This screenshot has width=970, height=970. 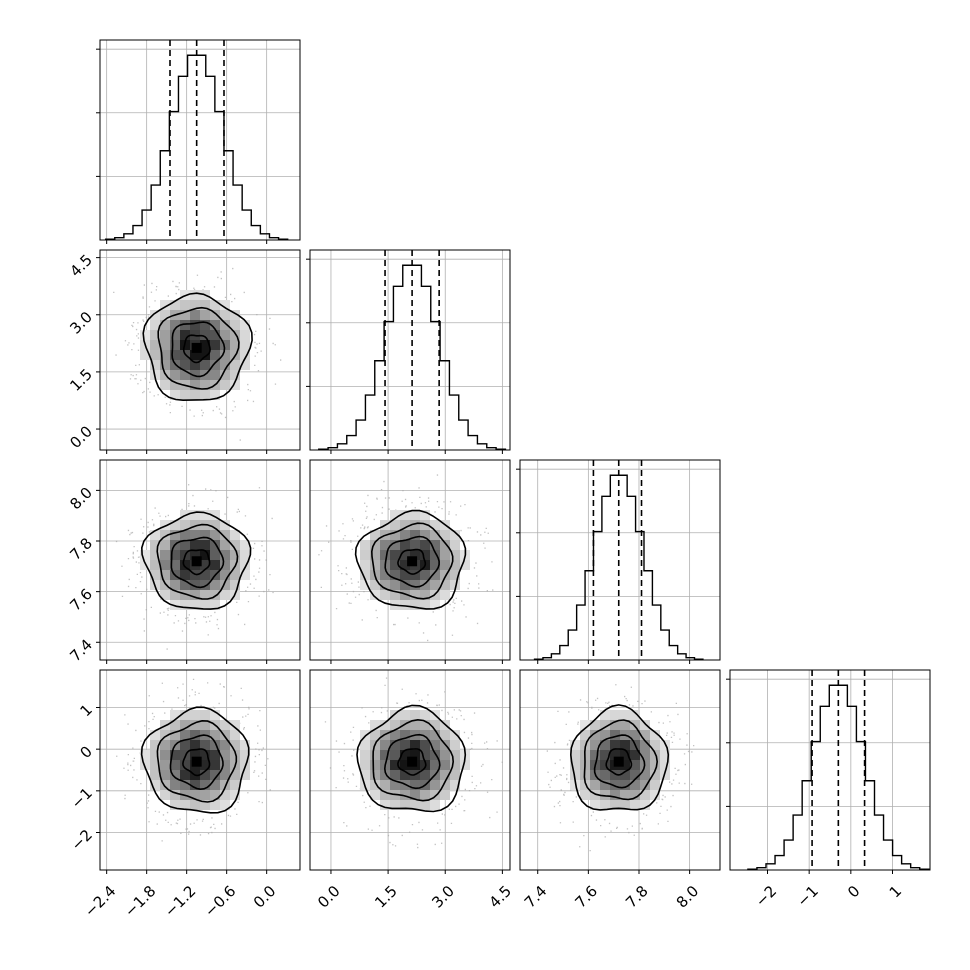 I want to click on density-peak, so click(x=196, y=761).